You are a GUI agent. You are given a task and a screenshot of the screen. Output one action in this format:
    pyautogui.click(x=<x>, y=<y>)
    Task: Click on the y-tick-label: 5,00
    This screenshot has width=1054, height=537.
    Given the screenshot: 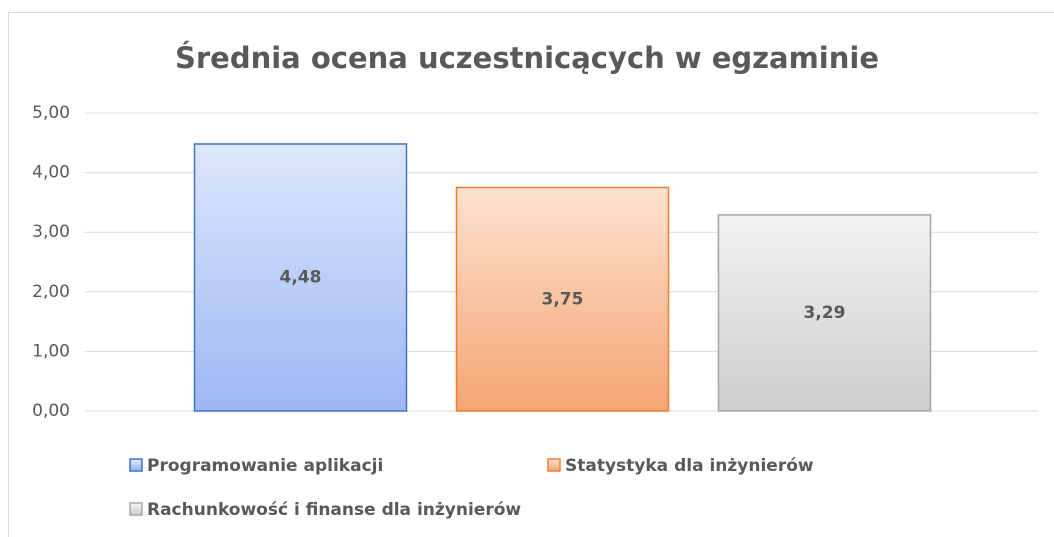 What is the action you would take?
    pyautogui.click(x=51, y=113)
    